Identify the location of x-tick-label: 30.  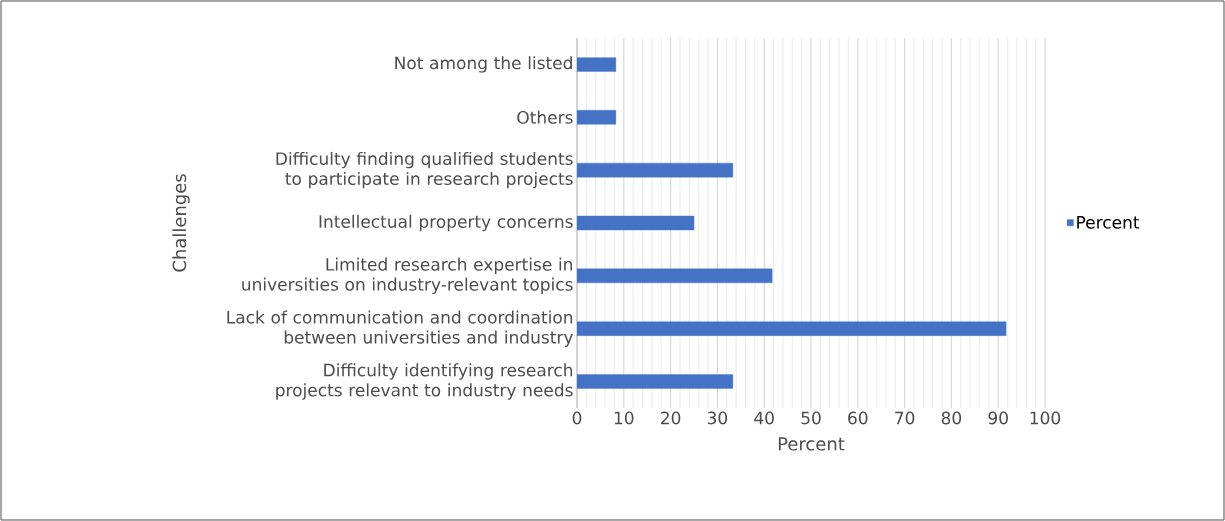
(717, 418).